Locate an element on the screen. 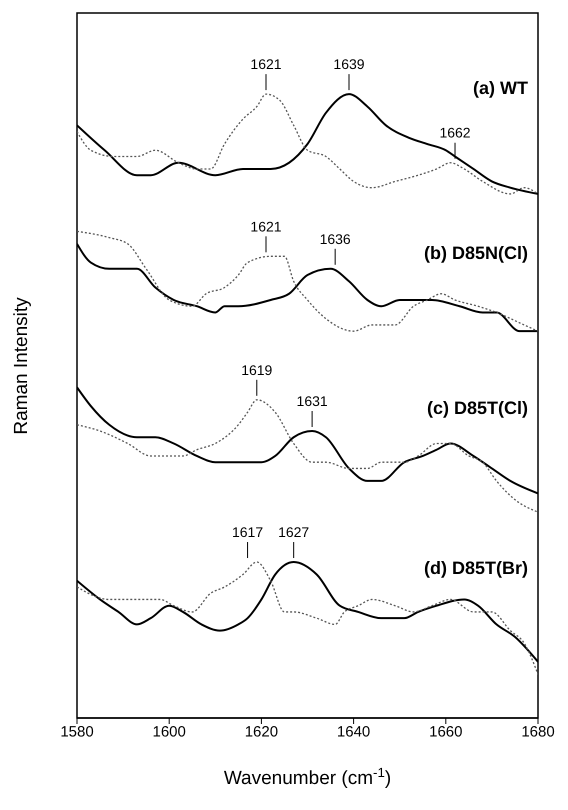 This screenshot has width=568, height=810. annotation: 1662 is located at coordinates (455, 132).